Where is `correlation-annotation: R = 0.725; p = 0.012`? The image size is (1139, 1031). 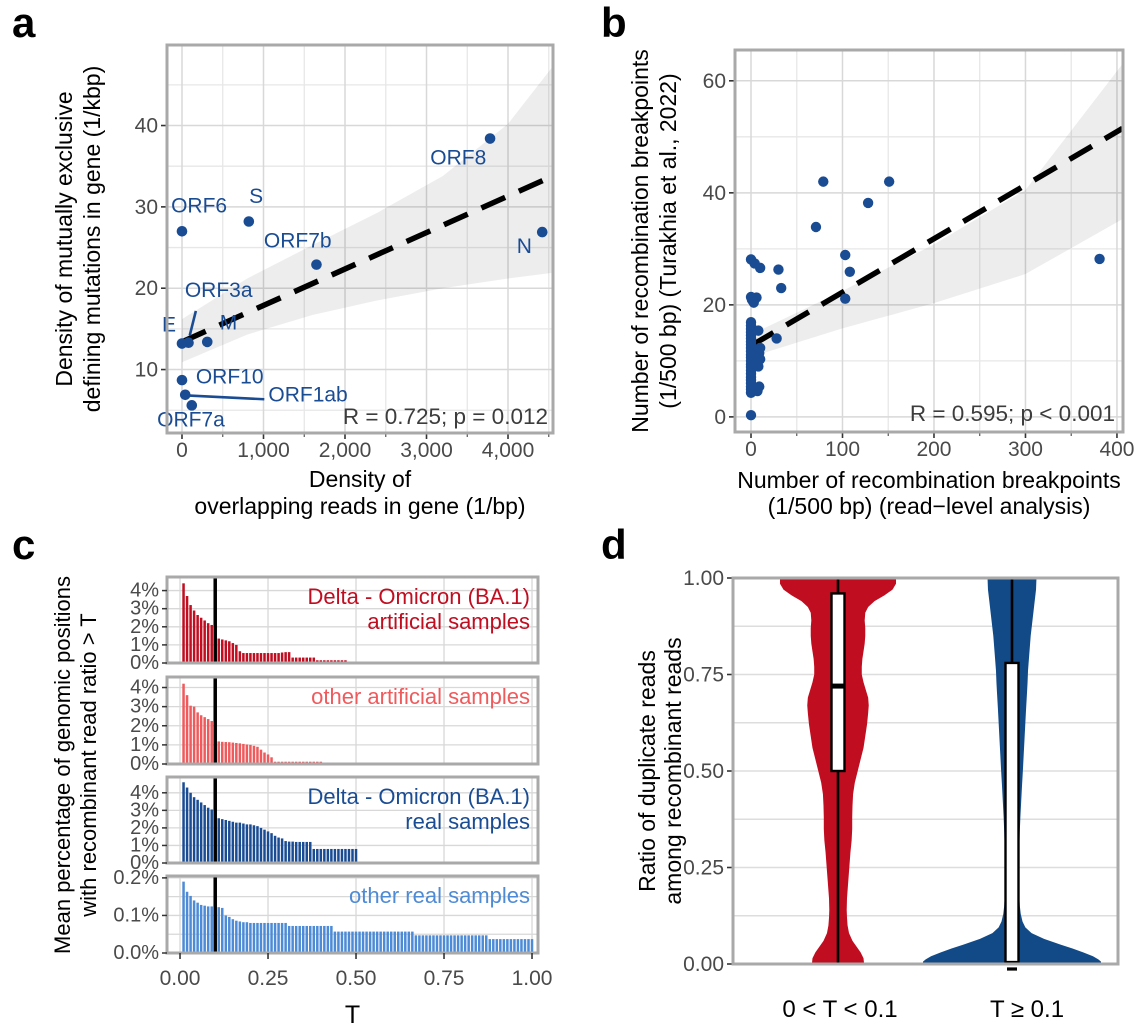 correlation-annotation: R = 0.725; p = 0.012 is located at coordinates (445, 416).